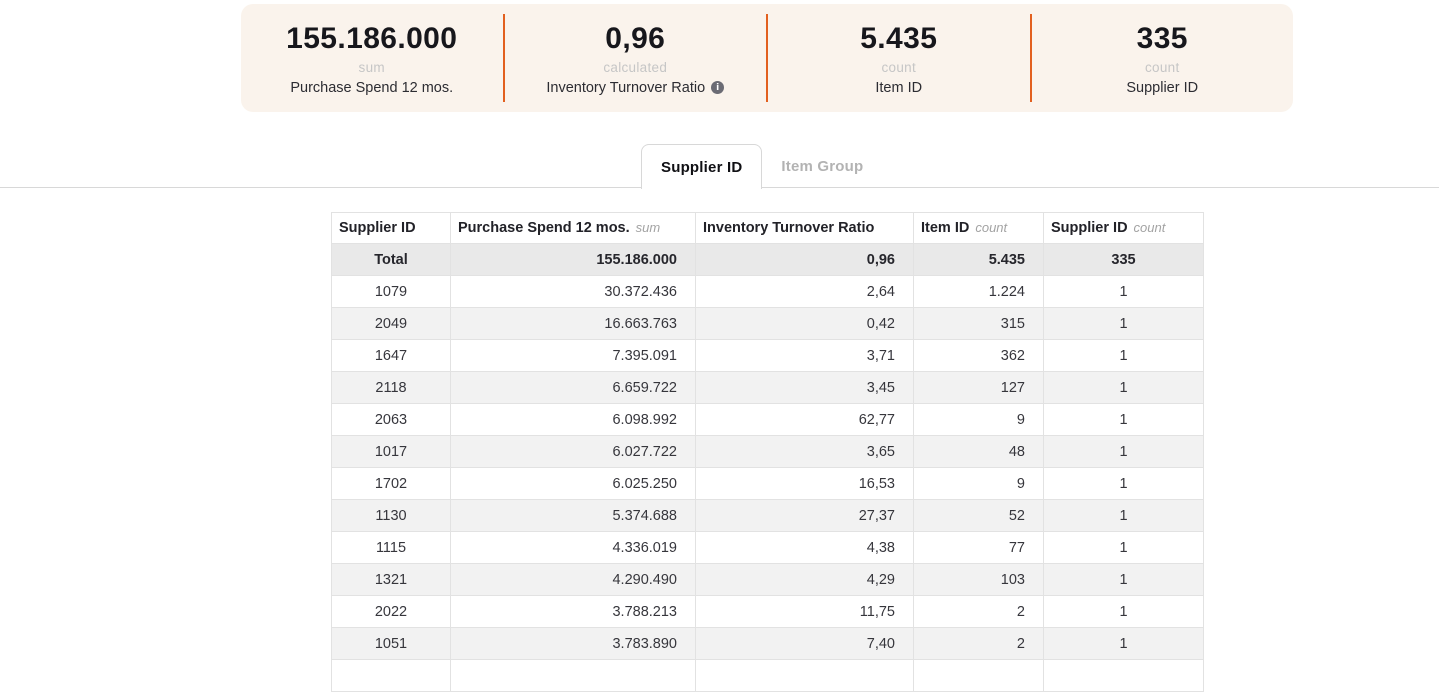 The width and height of the screenshot is (1439, 692). Describe the element at coordinates (391, 643) in the screenshot. I see `table-cell: 1051` at that location.